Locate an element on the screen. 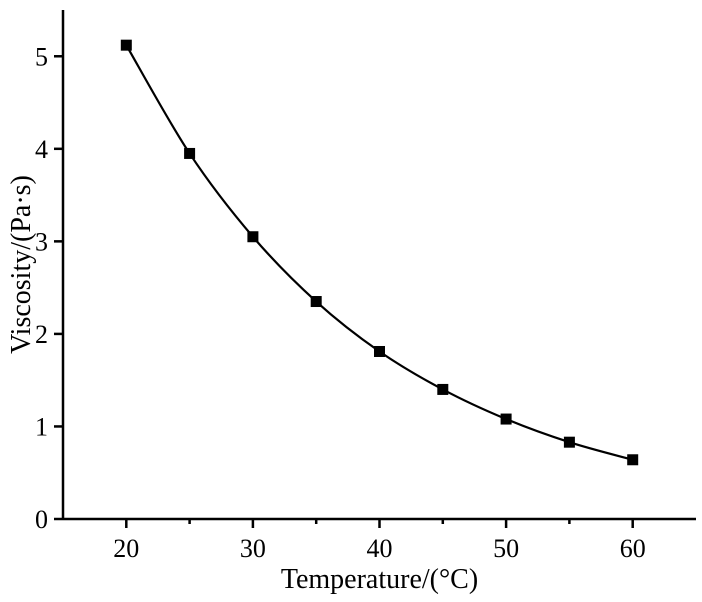 Image resolution: width=702 pixels, height=602 pixels. x-ticks: 20 30 40 50 60 is located at coordinates (379, 541).